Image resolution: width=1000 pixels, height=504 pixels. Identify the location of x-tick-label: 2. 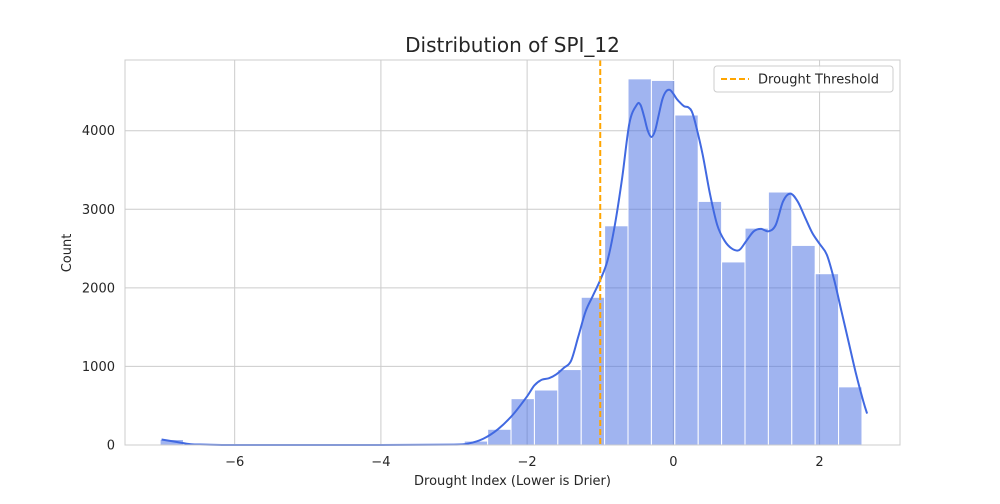
(819, 462).